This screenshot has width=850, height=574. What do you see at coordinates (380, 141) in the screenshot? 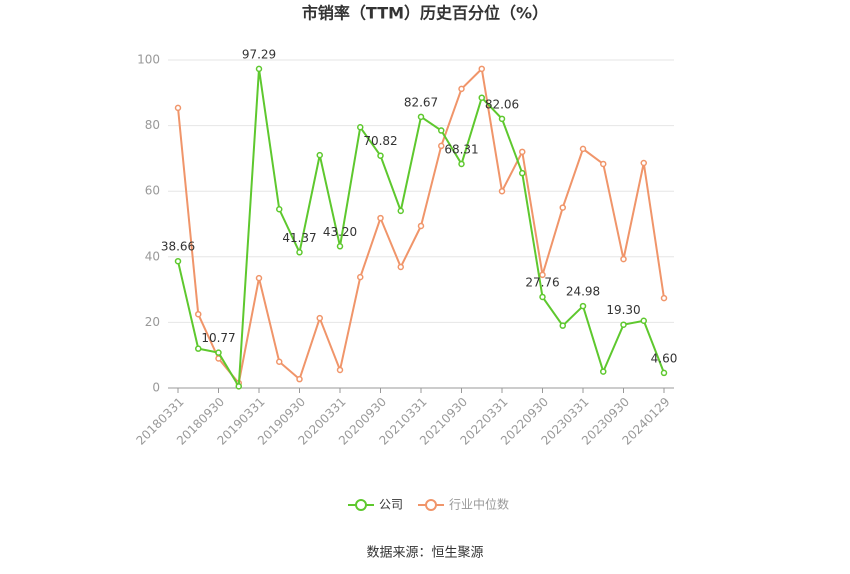
I see `data-label: 70.82` at bounding box center [380, 141].